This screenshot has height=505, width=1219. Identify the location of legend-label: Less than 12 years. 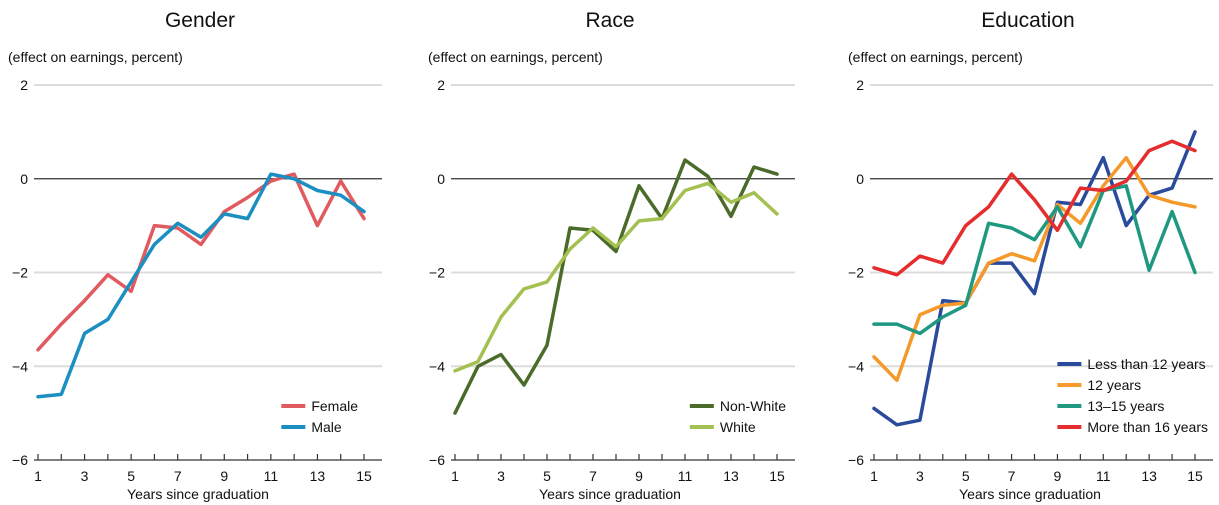
(1146, 364).